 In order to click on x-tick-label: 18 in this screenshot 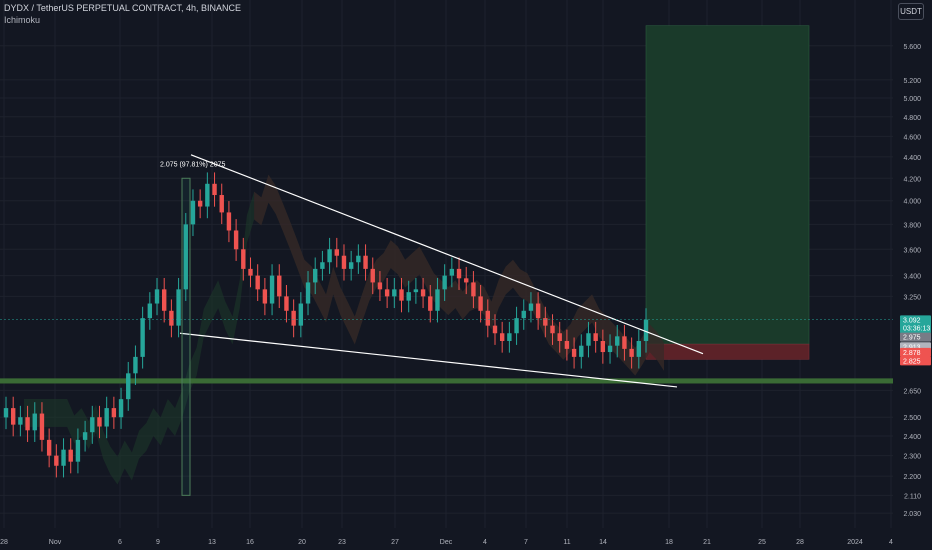, I will do `click(669, 542)`.